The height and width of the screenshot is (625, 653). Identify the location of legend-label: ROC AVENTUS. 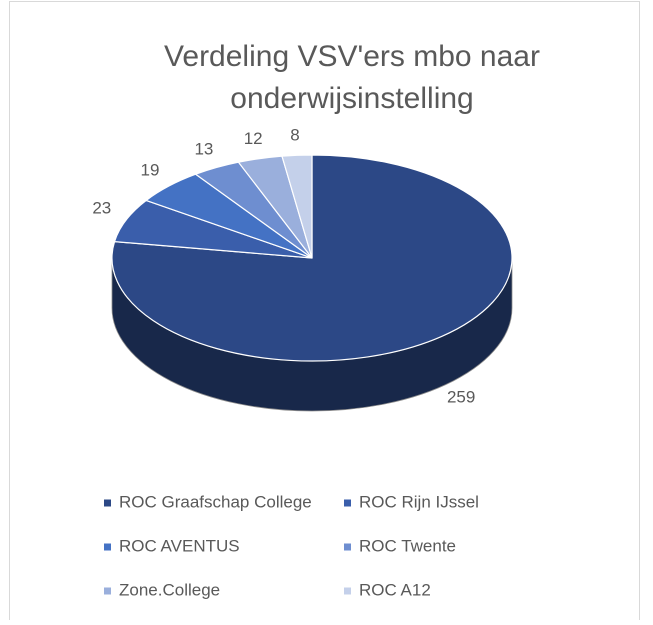
(179, 545).